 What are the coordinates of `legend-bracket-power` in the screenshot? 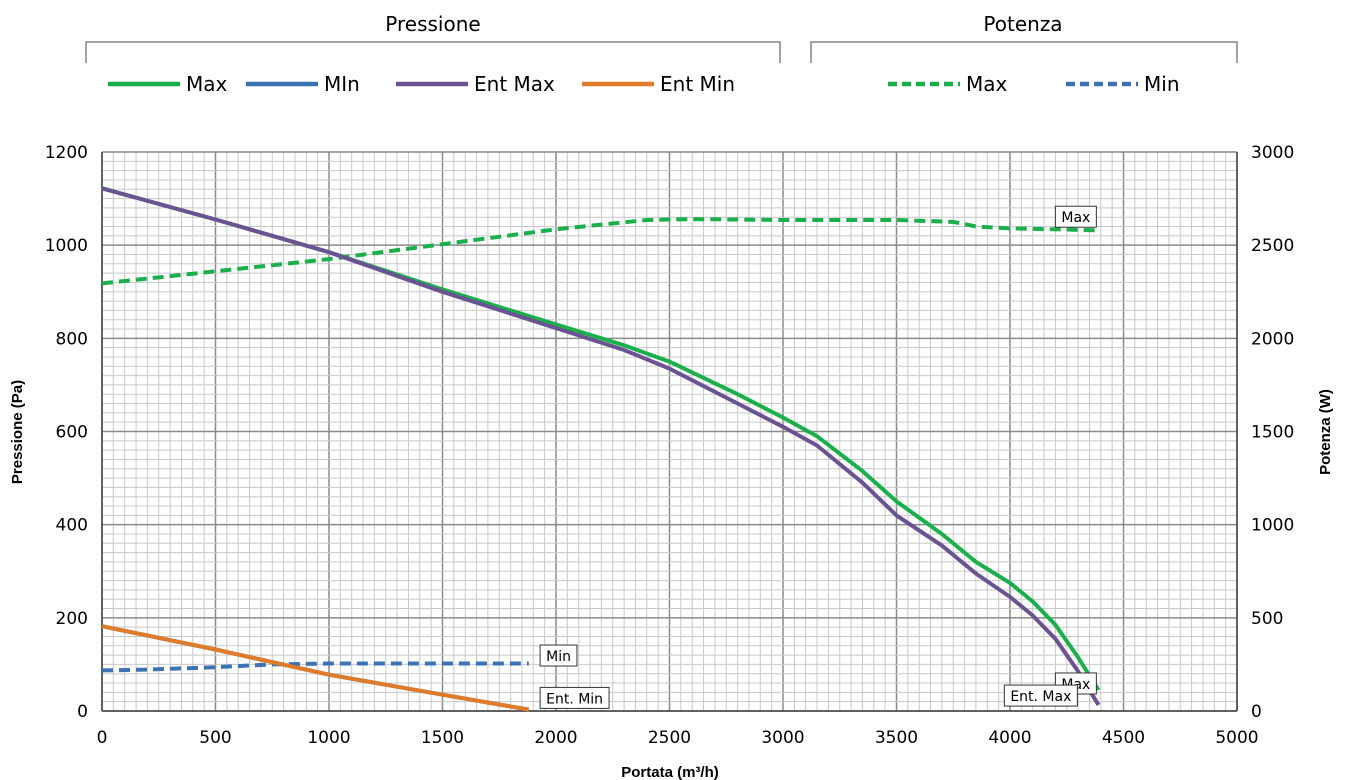 It's located at (1024, 52).